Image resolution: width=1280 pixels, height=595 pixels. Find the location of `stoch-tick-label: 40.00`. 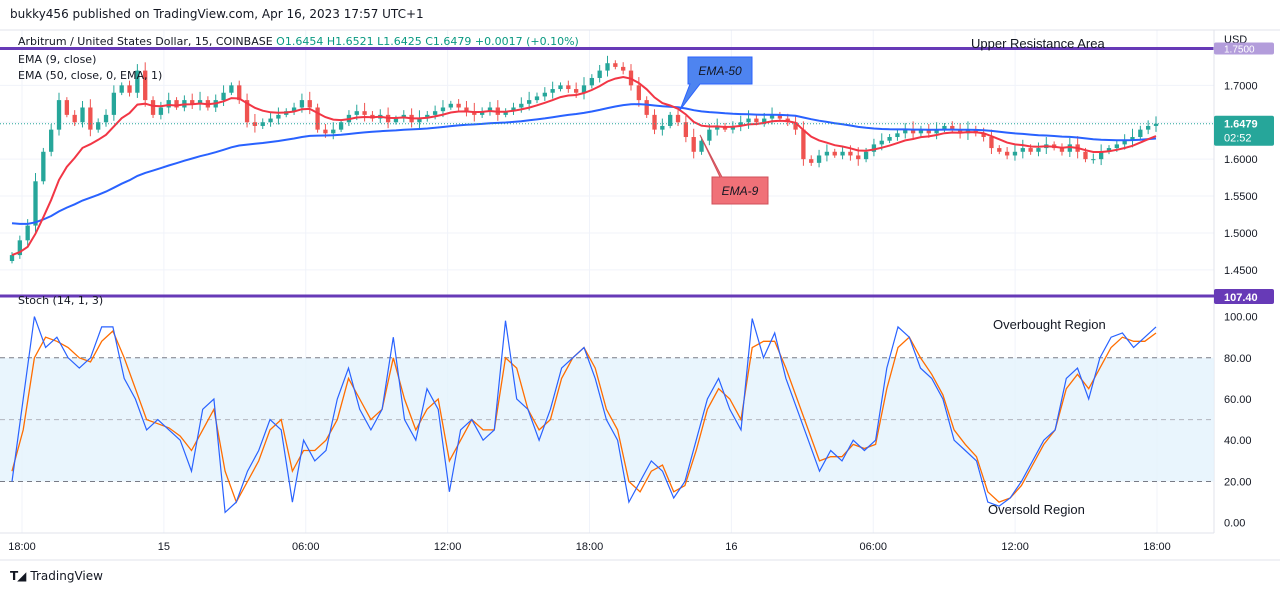

stoch-tick-label: 40.00 is located at coordinates (1238, 441).